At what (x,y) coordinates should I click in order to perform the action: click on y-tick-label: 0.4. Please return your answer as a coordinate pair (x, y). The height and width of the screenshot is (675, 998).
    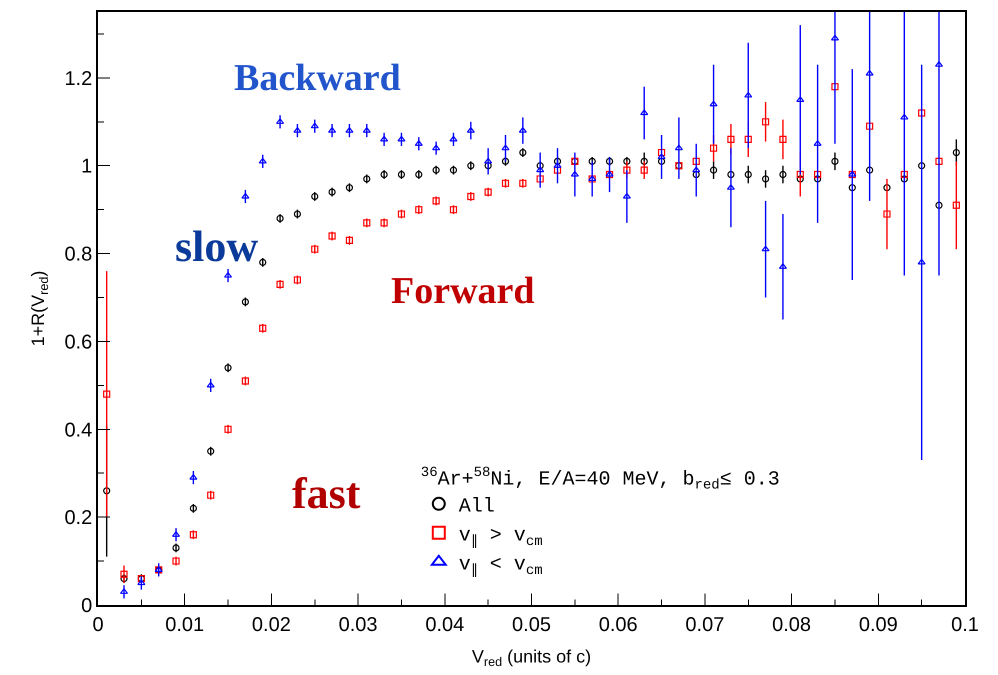
    Looking at the image, I should click on (78, 430).